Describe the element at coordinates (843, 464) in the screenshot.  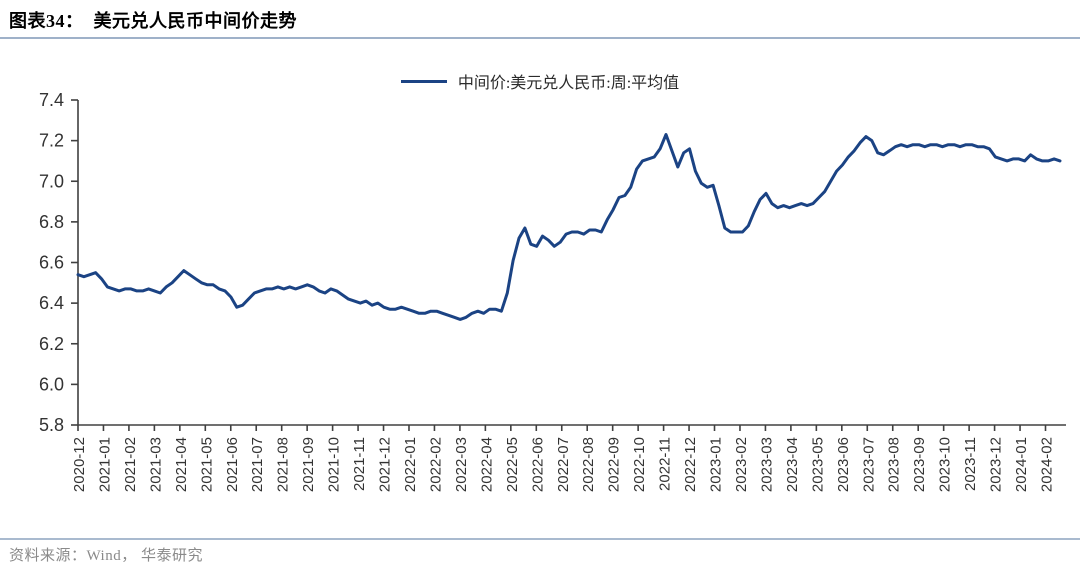
I see `x-tick-label: 2023-06` at that location.